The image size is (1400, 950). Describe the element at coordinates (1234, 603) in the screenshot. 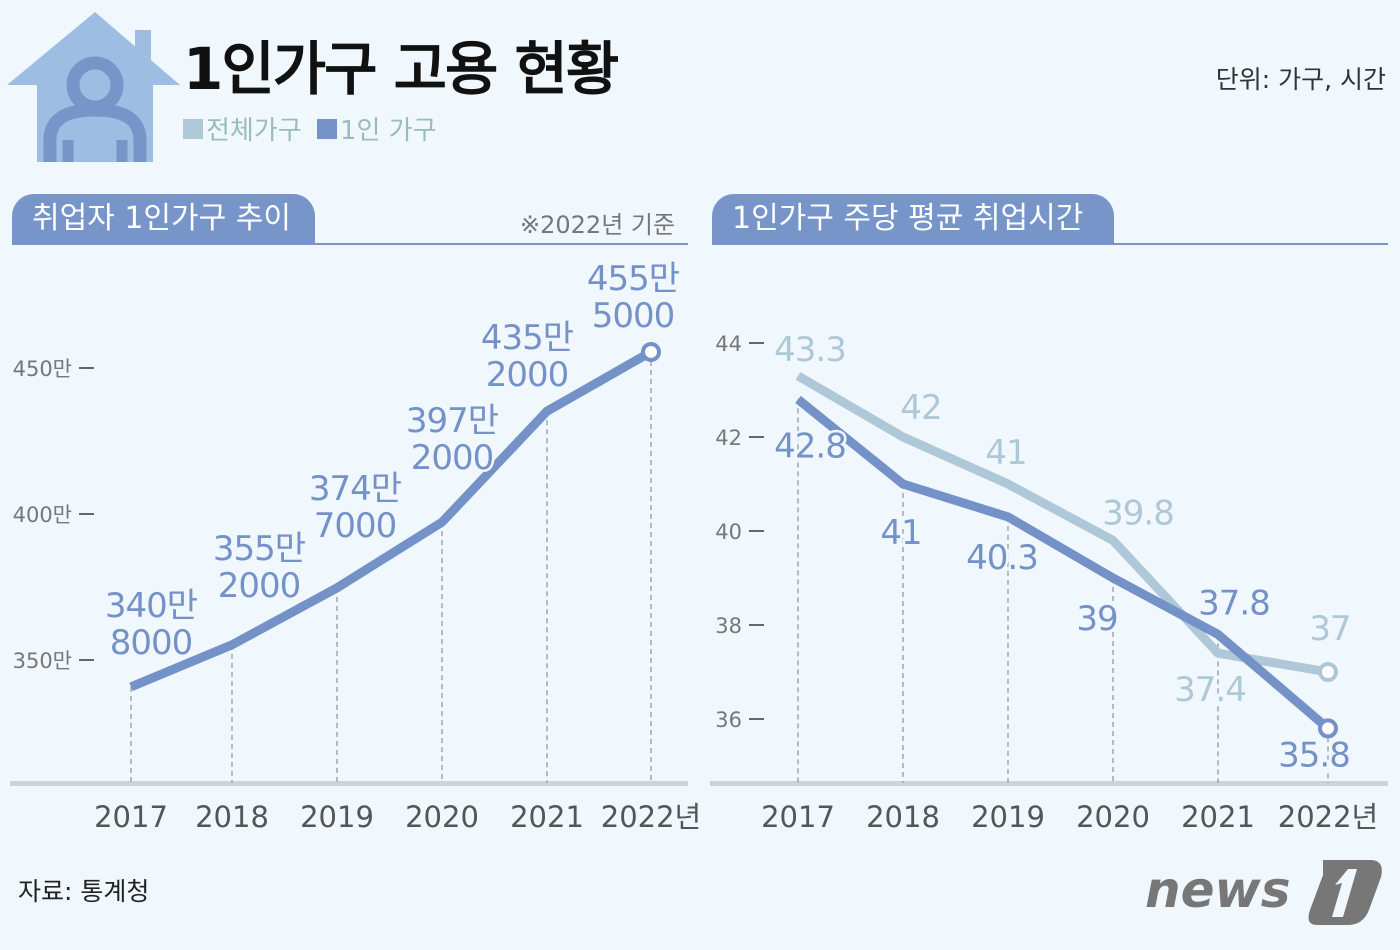

I see `data-label: 37.8` at that location.